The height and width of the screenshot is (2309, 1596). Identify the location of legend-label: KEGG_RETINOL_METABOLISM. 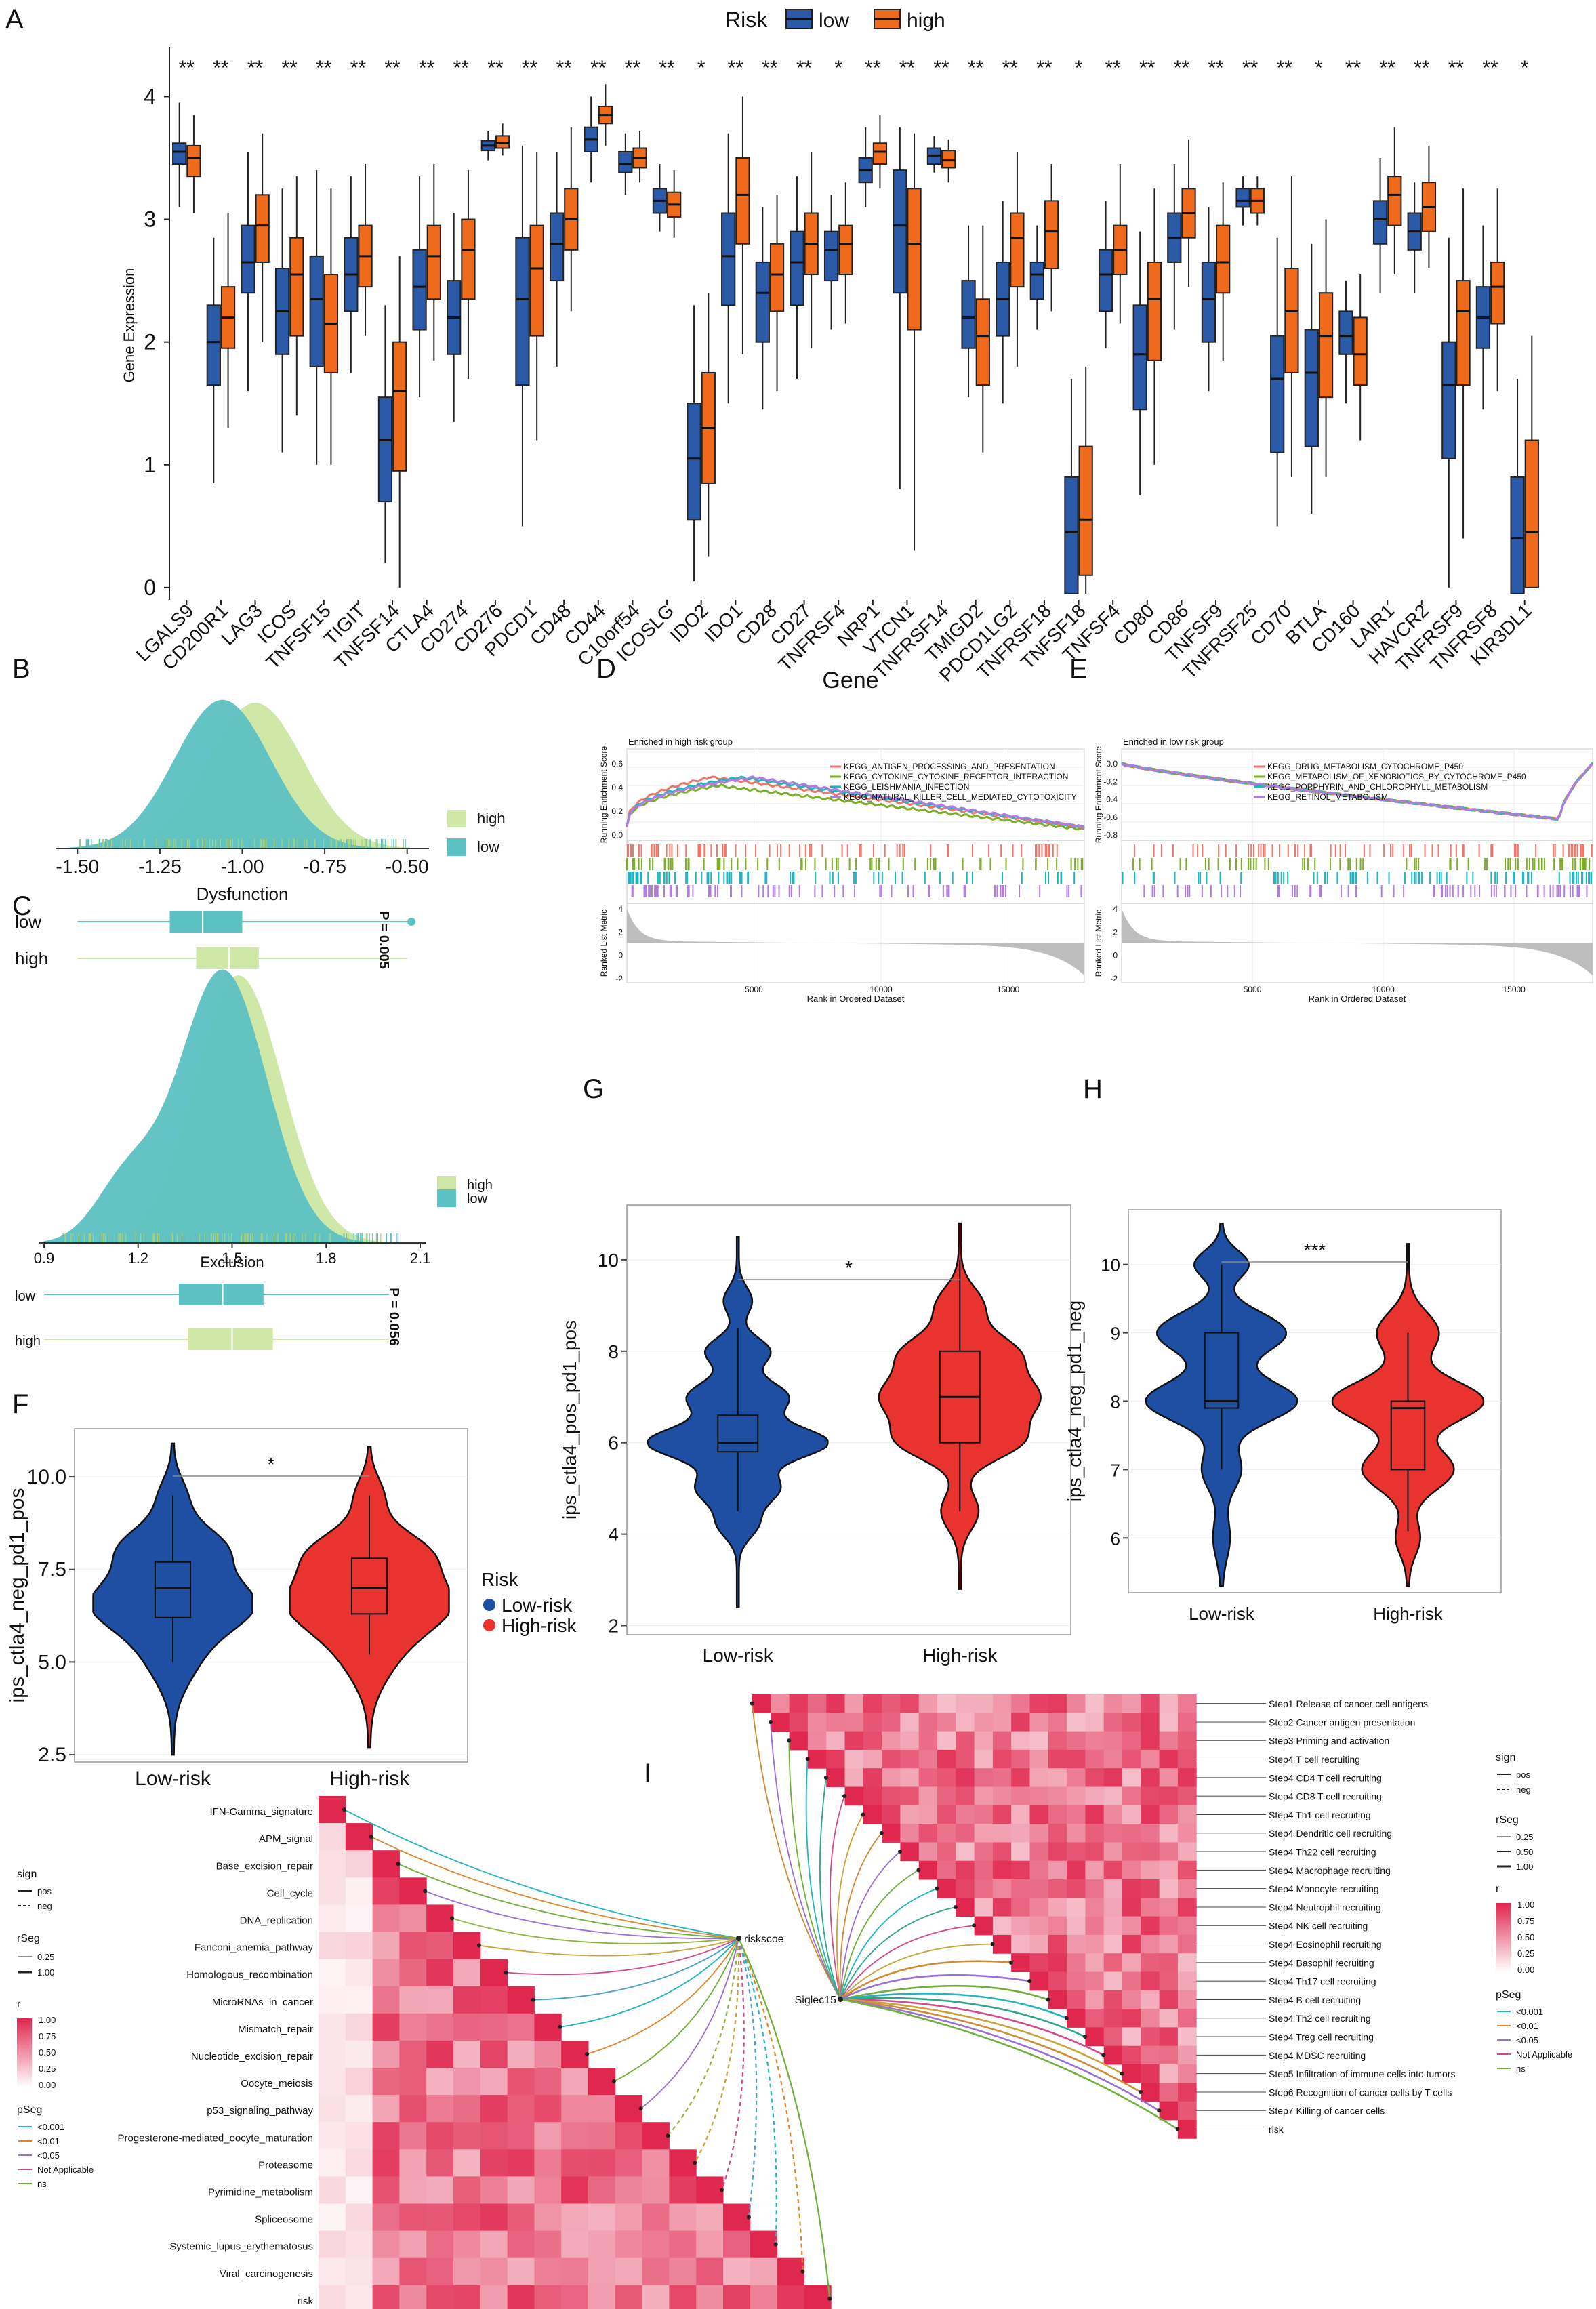
(1327, 797).